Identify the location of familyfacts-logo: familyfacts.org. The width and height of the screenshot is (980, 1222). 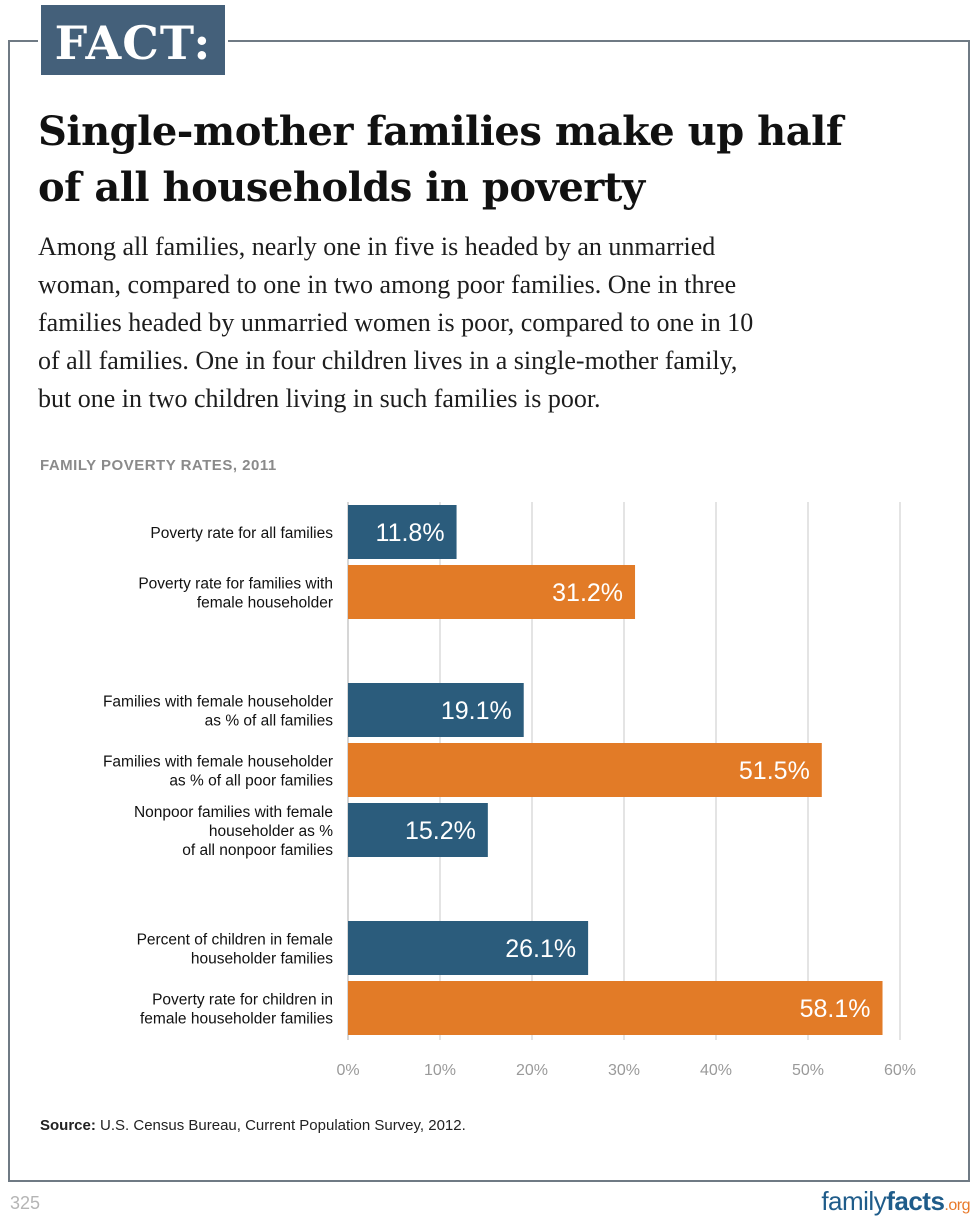
(895, 1201).